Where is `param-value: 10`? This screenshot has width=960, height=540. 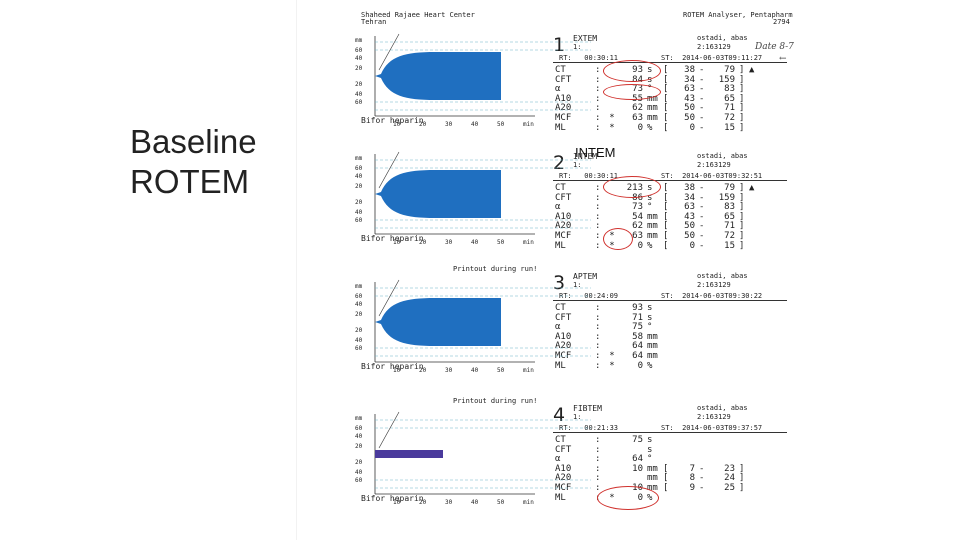
param-value: 10 is located at coordinates (637, 468).